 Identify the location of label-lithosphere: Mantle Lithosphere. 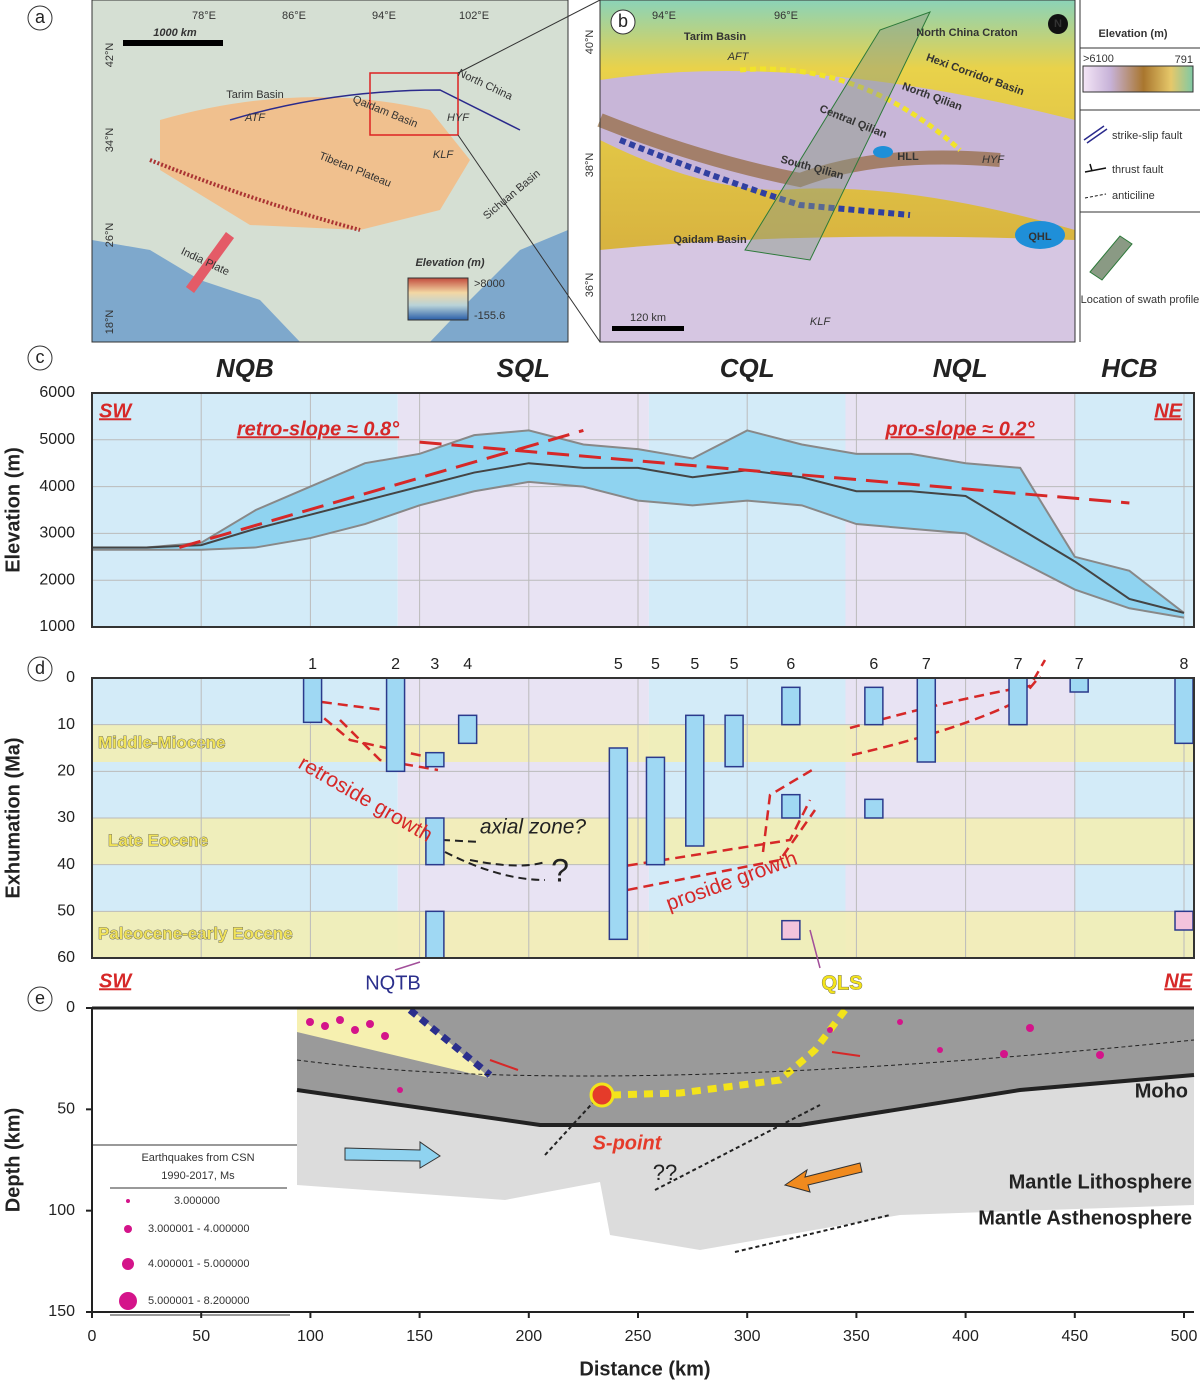
(1100, 1182).